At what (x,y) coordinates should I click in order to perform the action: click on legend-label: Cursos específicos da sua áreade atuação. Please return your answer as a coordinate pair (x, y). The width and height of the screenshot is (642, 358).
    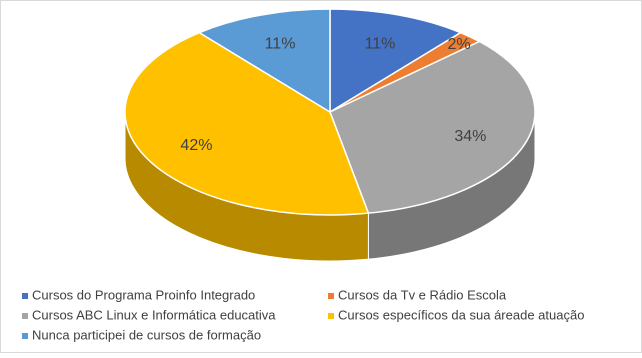
    Looking at the image, I should click on (461, 314).